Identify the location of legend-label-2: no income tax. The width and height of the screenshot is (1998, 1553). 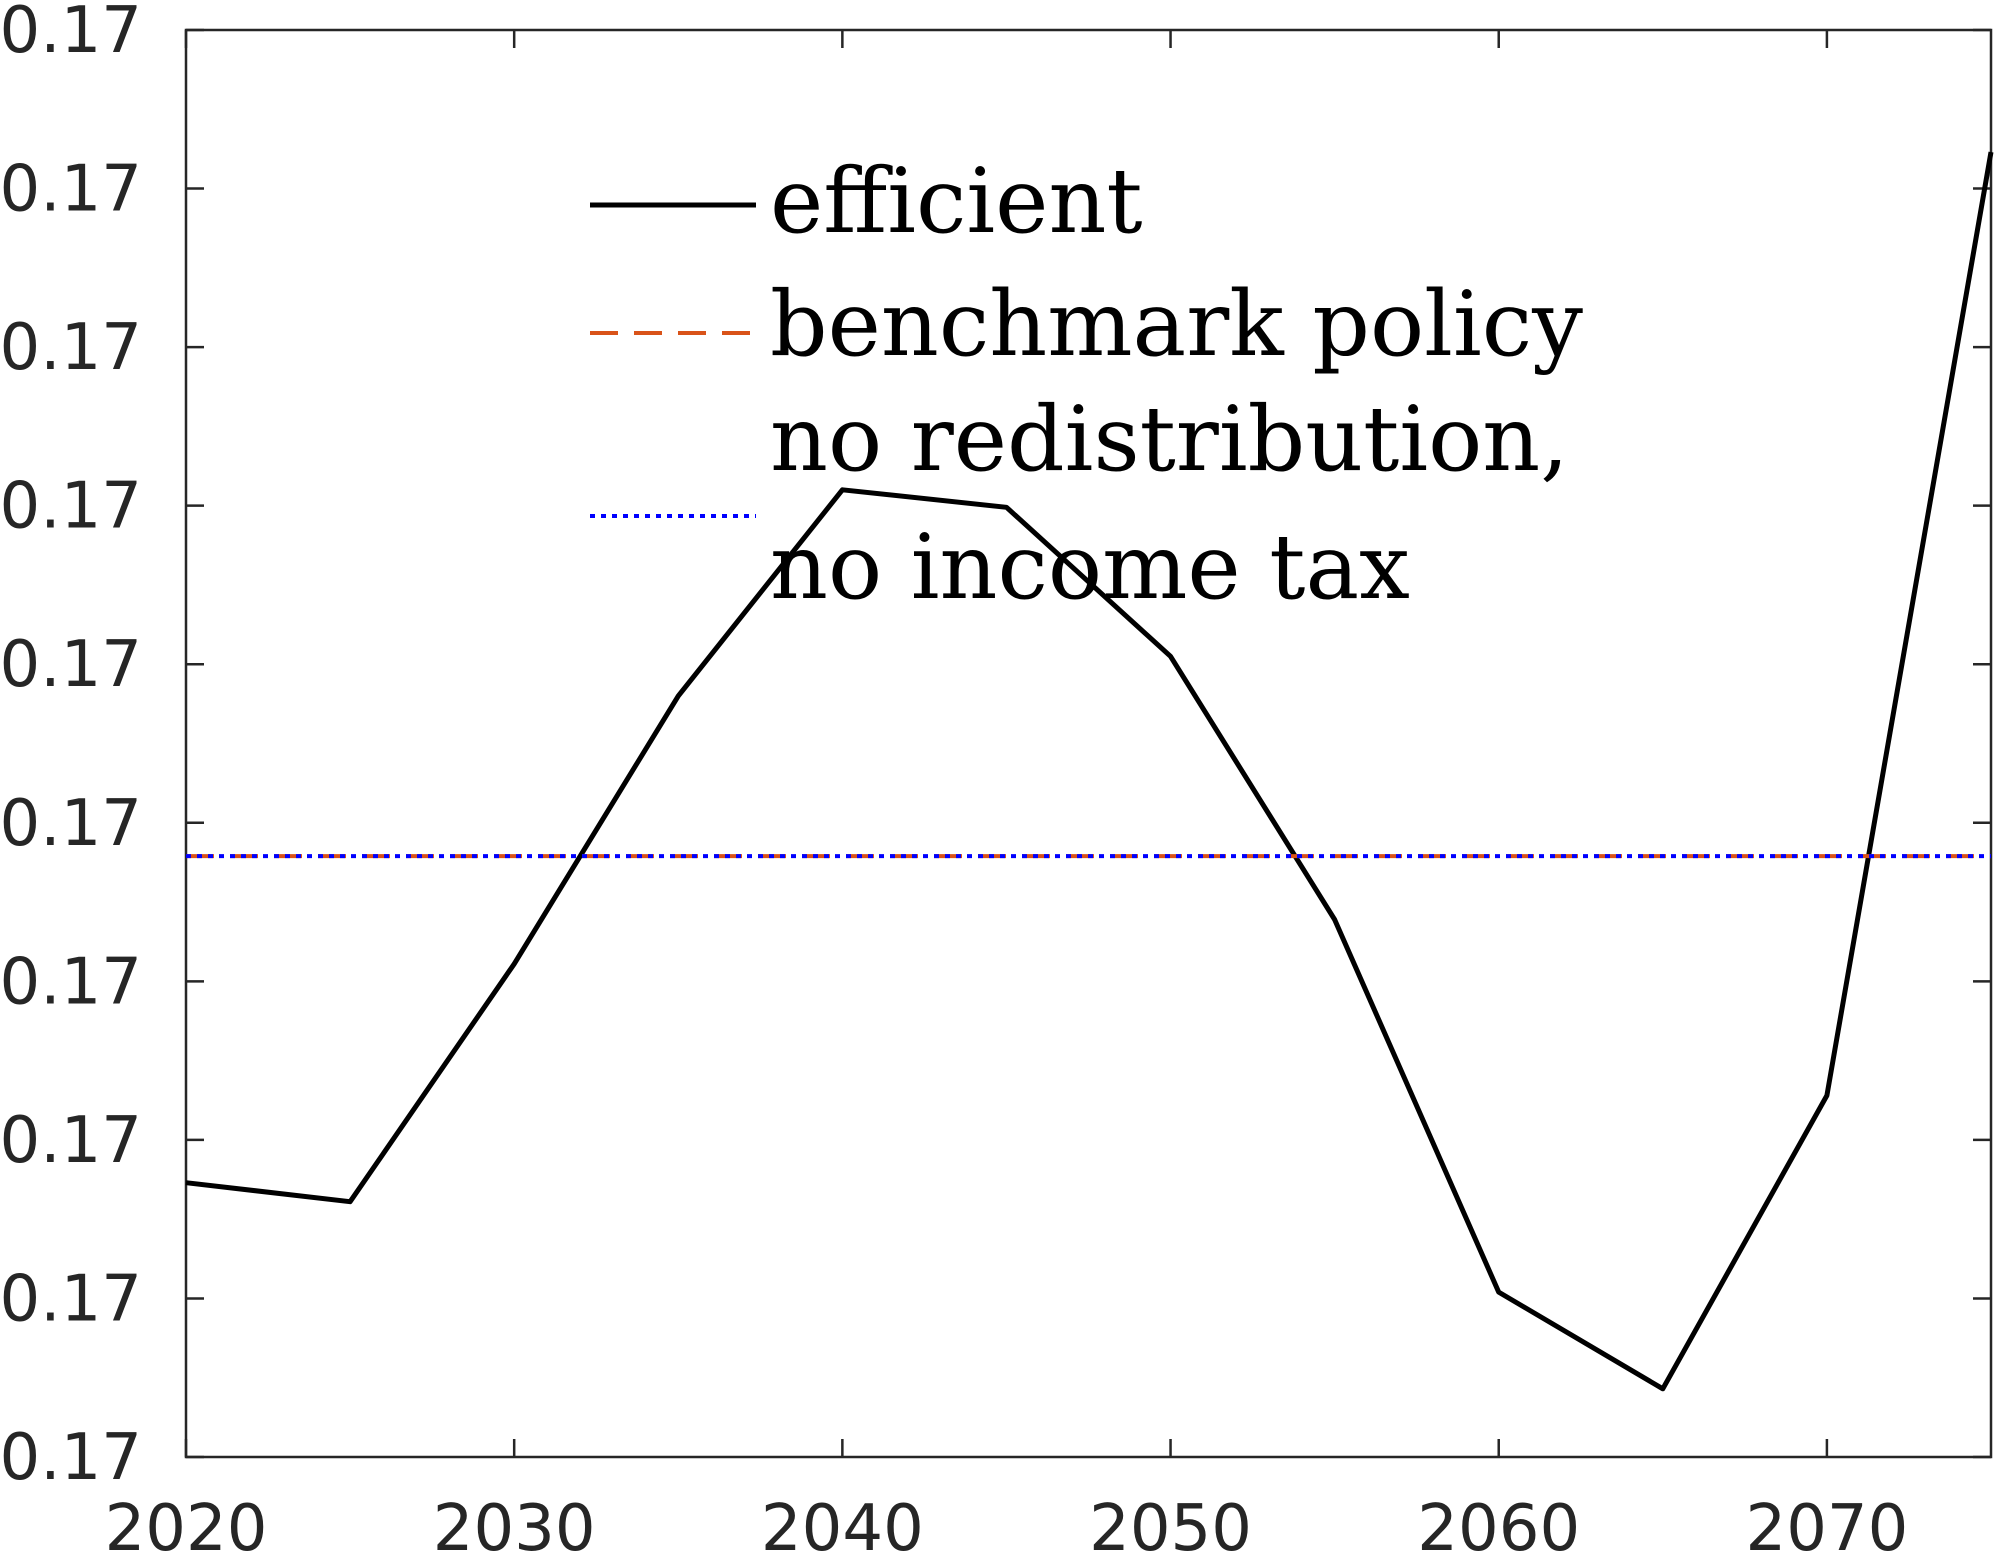
(1090, 567).